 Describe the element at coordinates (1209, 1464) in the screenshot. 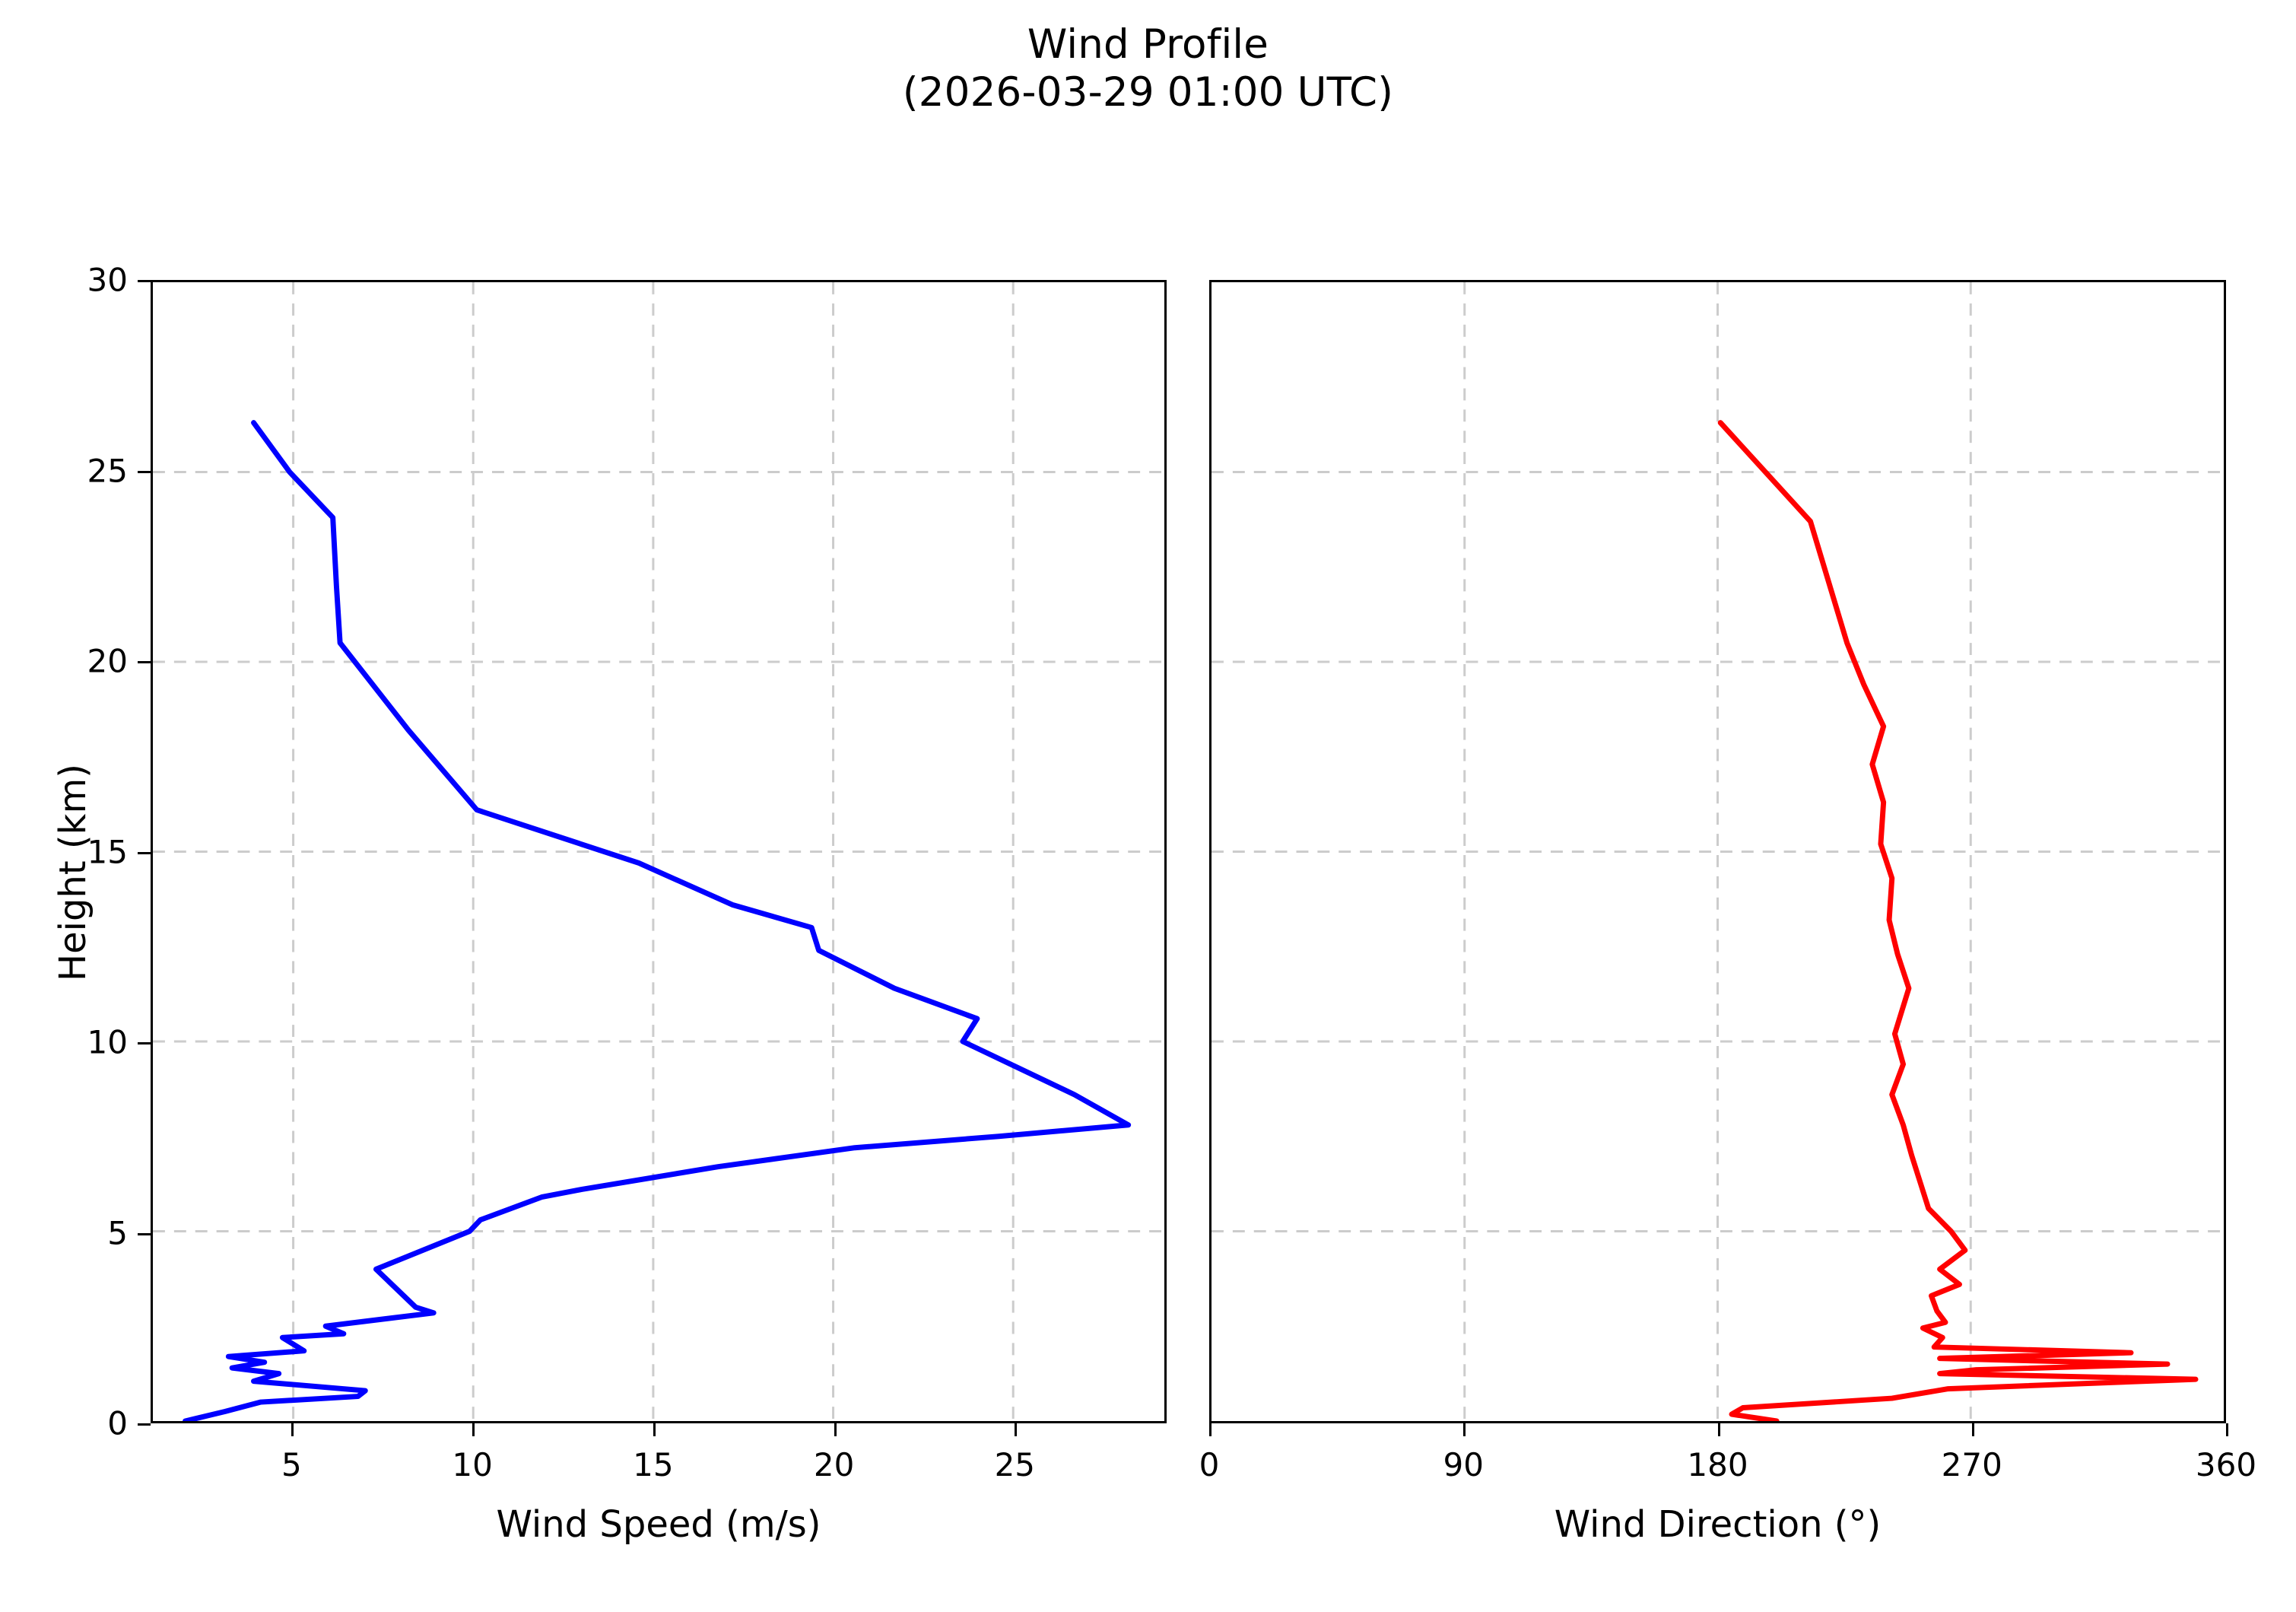

I see `x-tick-label: 0` at that location.